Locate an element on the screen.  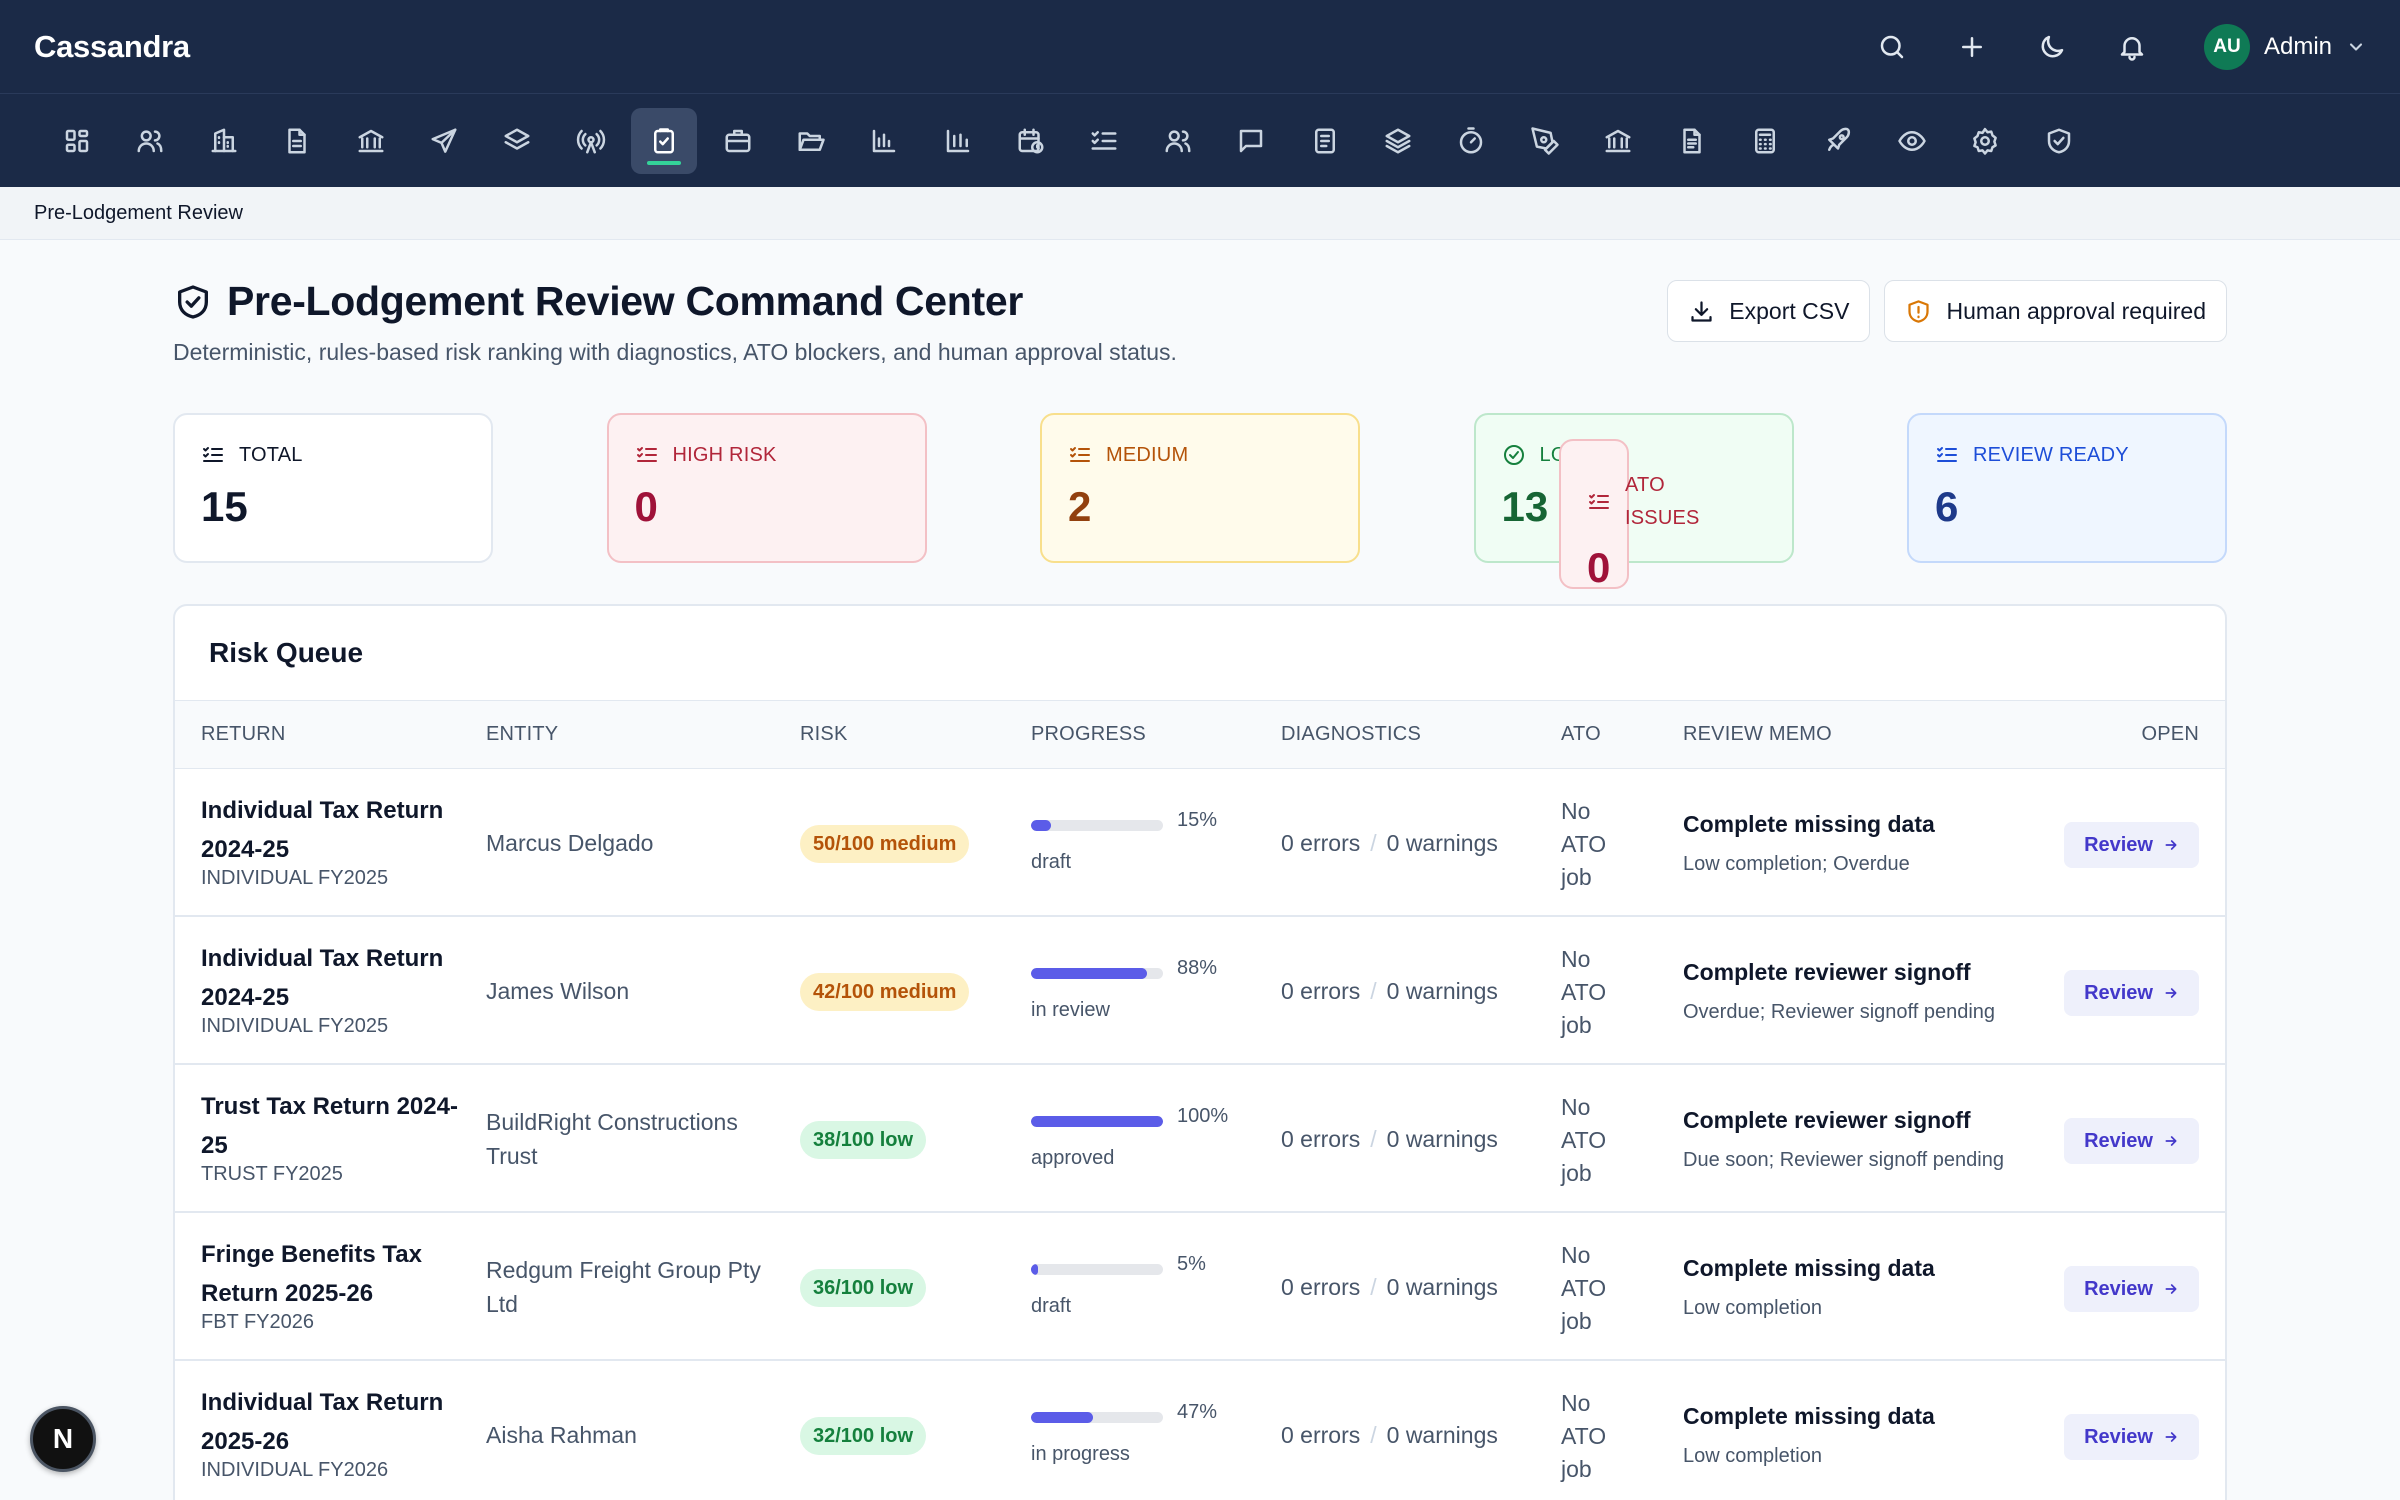
file-text-icon is located at coordinates (297, 141).